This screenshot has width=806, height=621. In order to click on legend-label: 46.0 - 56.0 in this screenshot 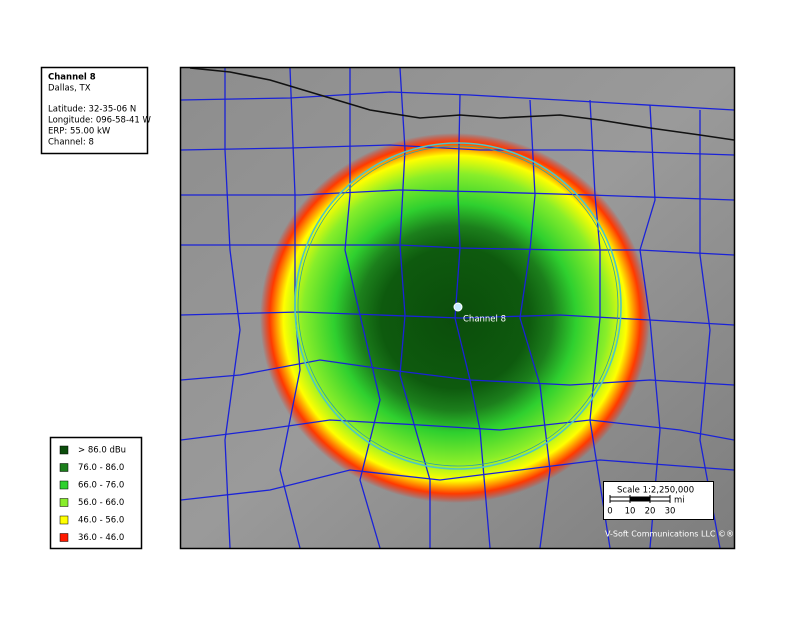, I will do `click(101, 521)`.